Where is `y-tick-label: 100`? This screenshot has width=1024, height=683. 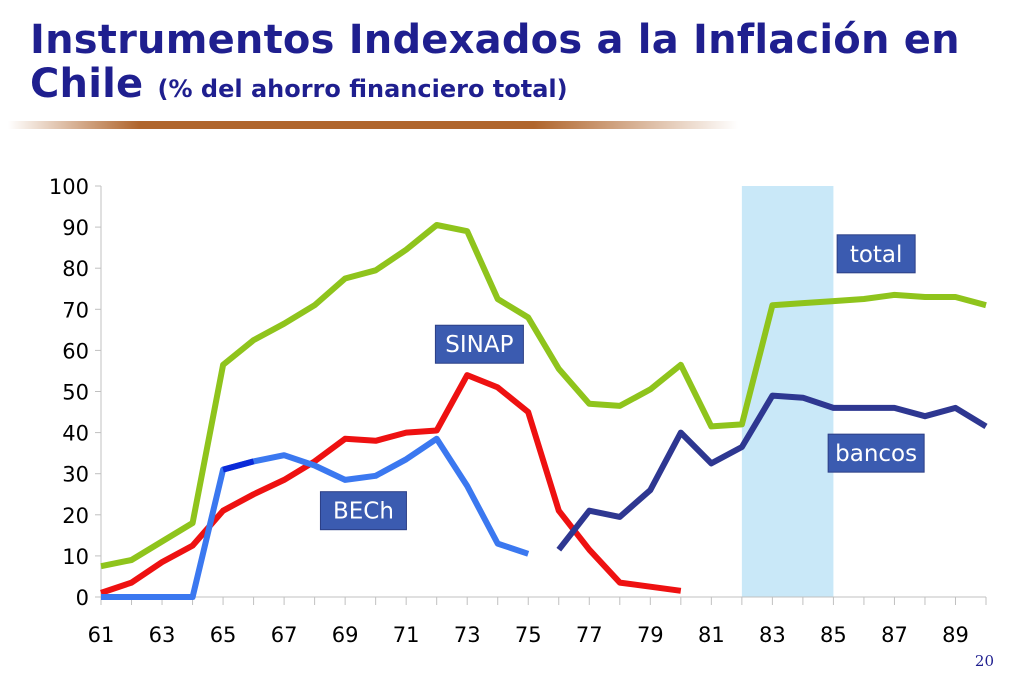 y-tick-label: 100 is located at coordinates (69, 187).